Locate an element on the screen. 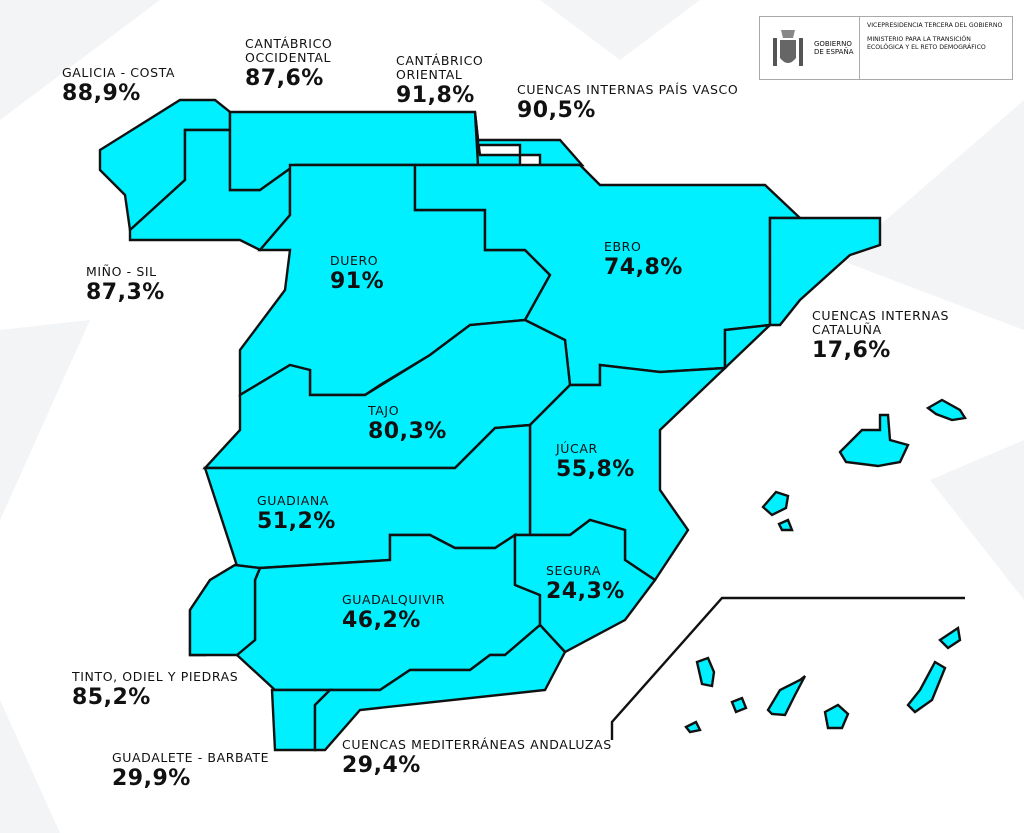  basin-name: GUADALQUIVIR is located at coordinates (394, 599).